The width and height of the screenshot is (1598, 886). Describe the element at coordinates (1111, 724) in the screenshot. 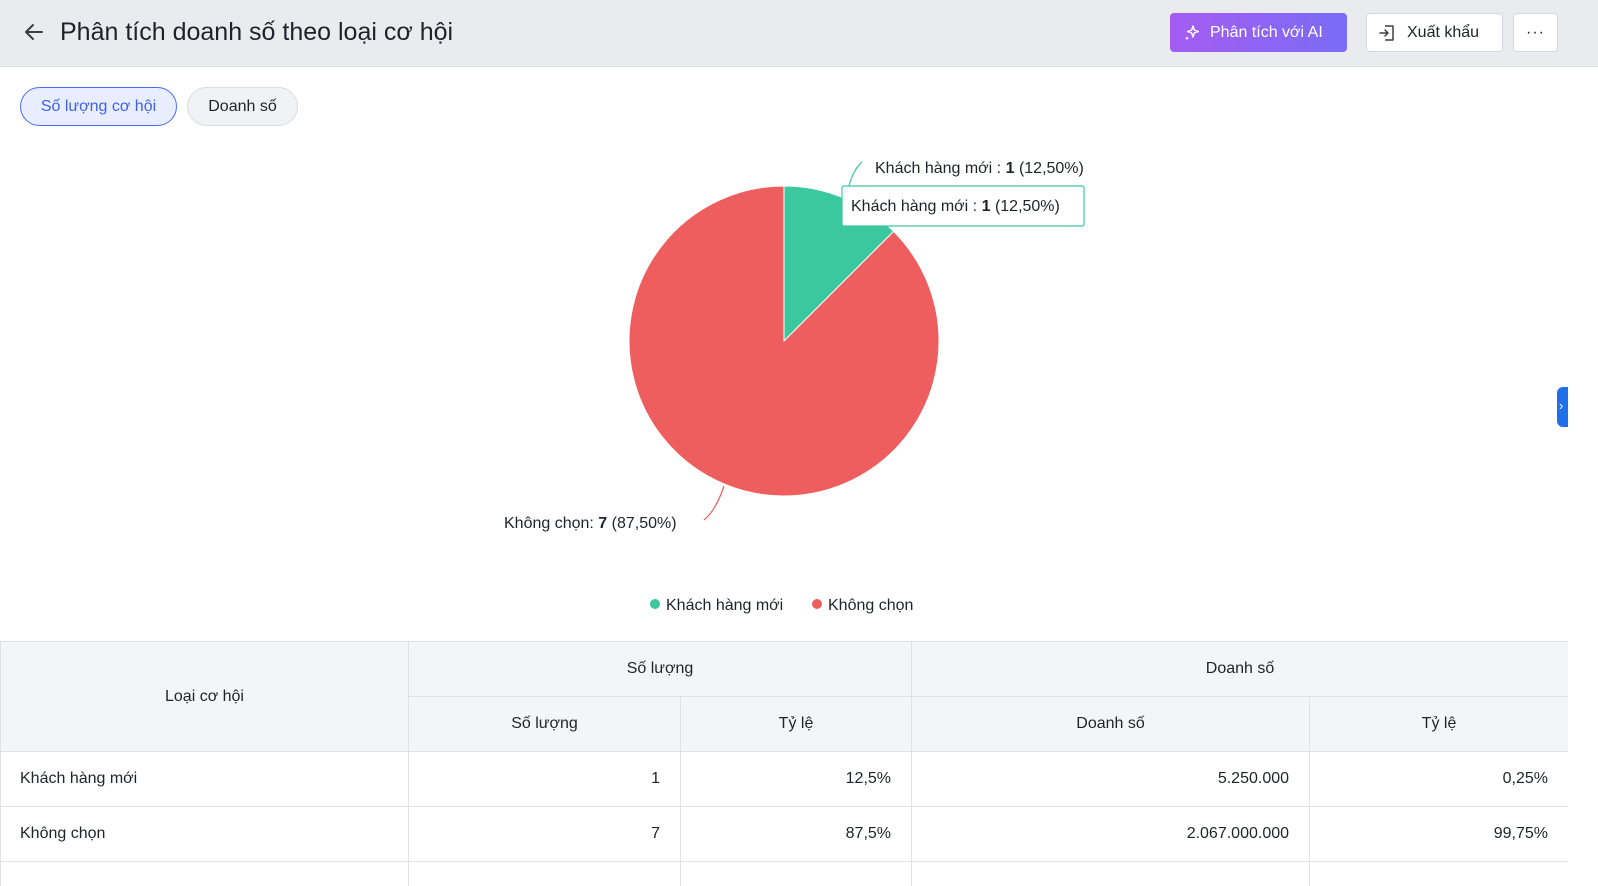

I see `column-header-revenue: Doanh số` at that location.